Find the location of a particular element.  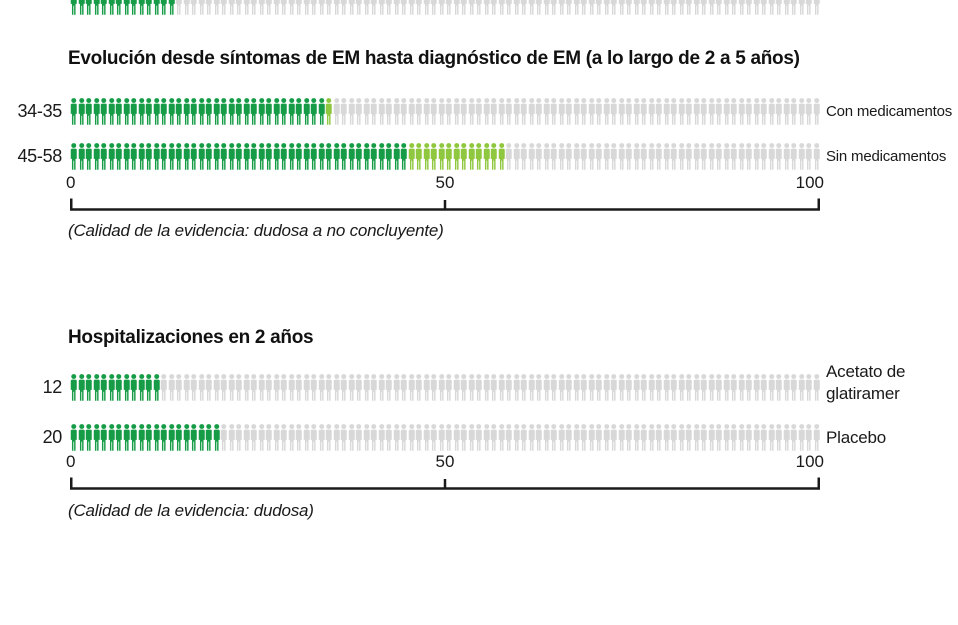

chart2-x-axis: 0 50 100 is located at coordinates (445, 472).